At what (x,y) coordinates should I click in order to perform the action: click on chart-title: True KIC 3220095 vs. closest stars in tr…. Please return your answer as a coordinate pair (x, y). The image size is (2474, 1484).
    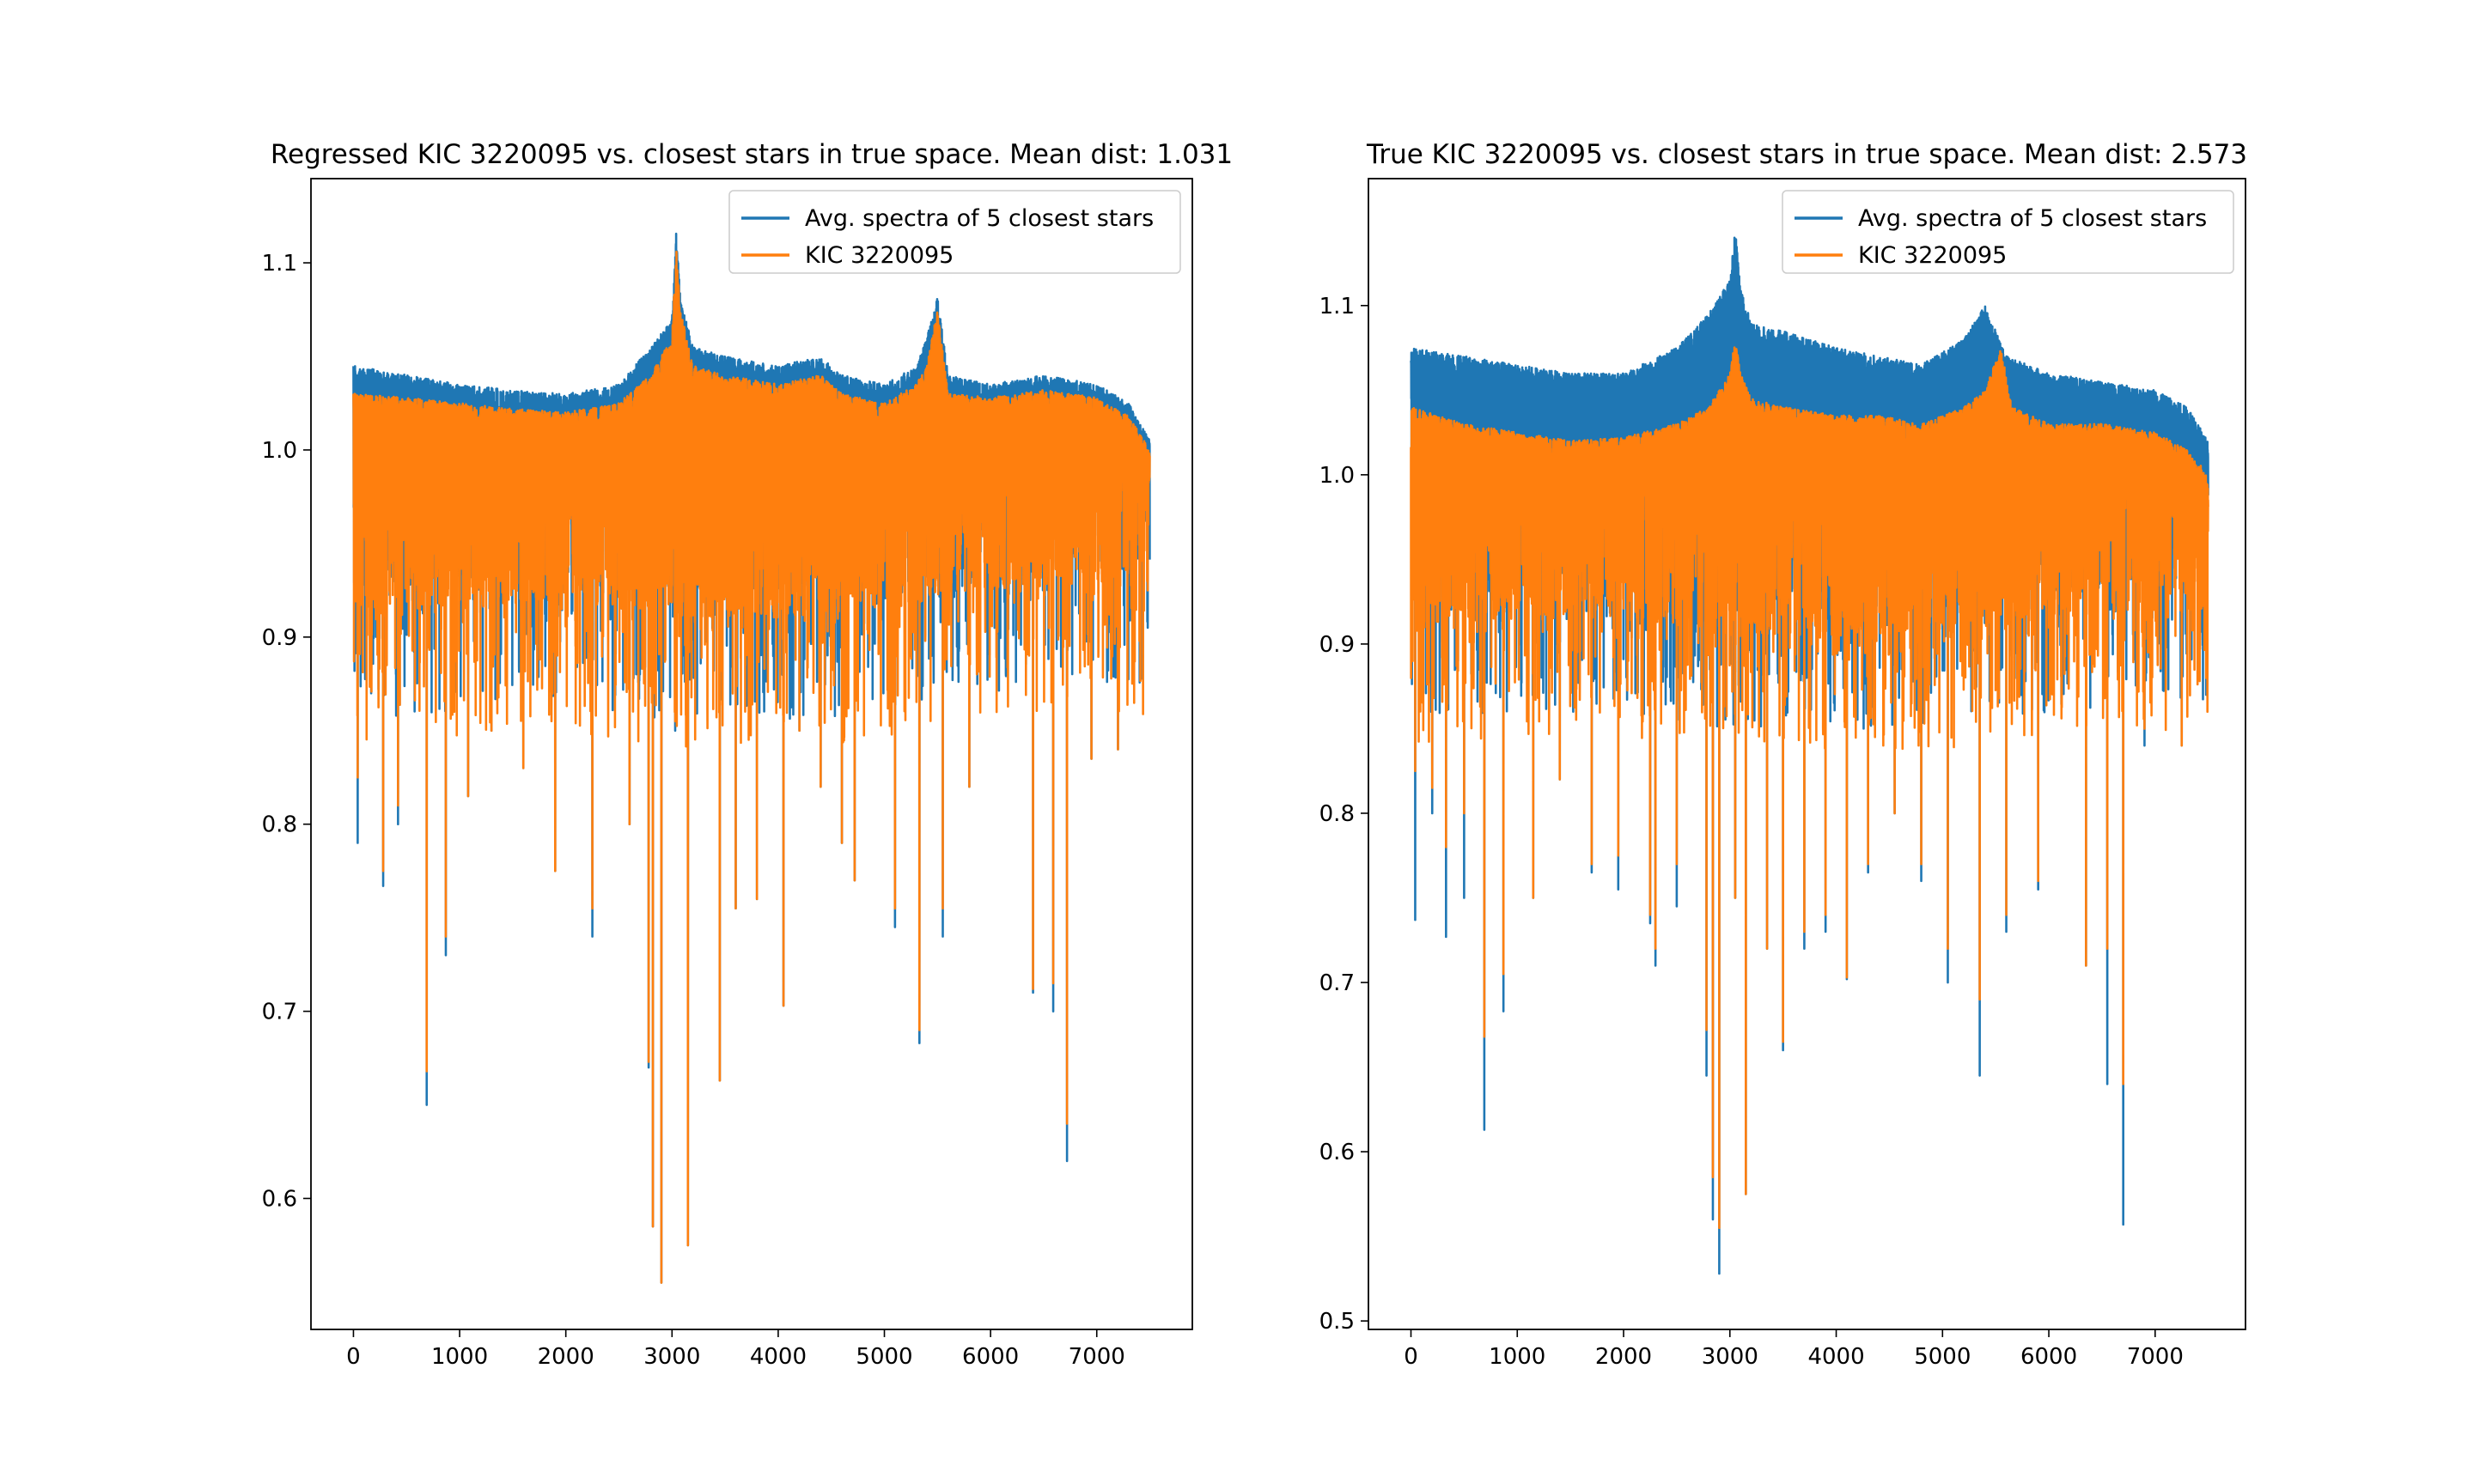
    Looking at the image, I should click on (1806, 154).